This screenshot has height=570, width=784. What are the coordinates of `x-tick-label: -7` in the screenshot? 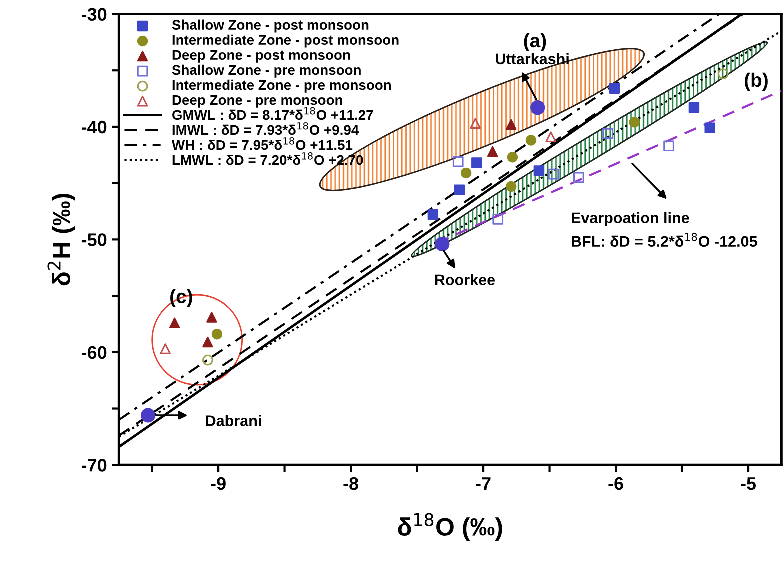 It's located at (483, 484).